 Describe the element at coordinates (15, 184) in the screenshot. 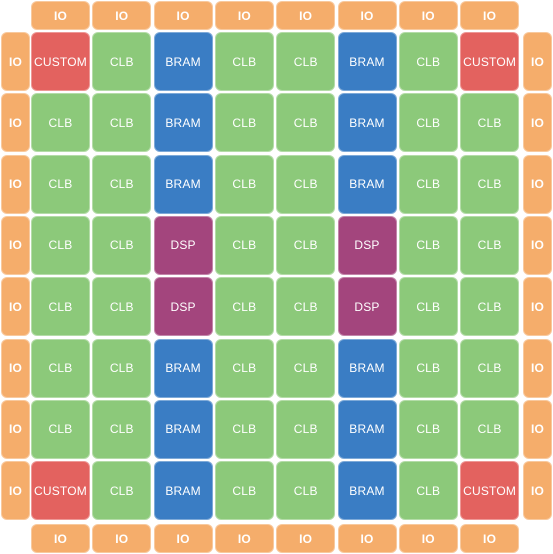

I see `io-tile-left-2: IO` at that location.